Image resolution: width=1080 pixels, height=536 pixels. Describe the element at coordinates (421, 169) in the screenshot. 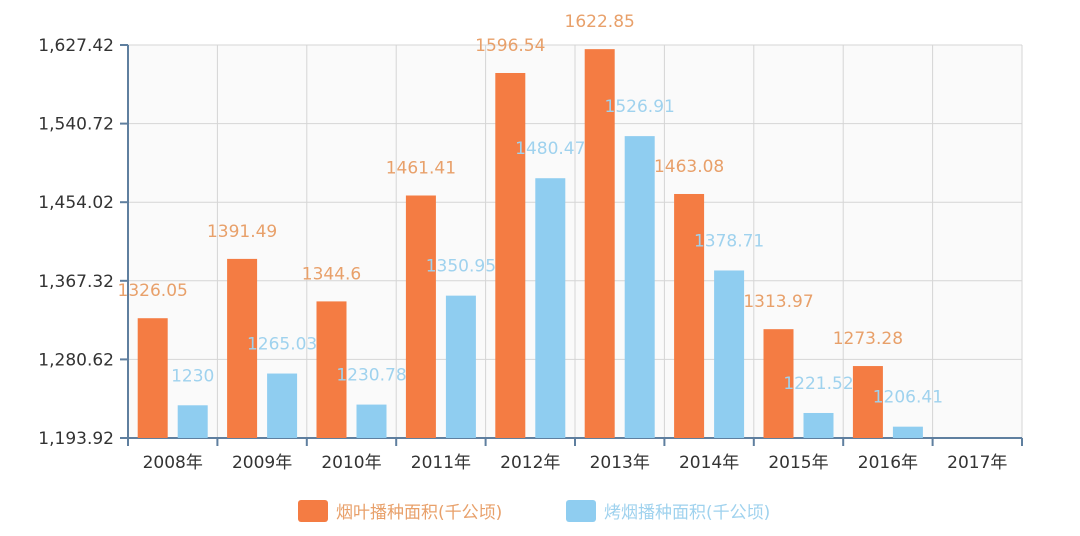

I see `data-label-tobacco-leaf-area: 1461.41` at that location.